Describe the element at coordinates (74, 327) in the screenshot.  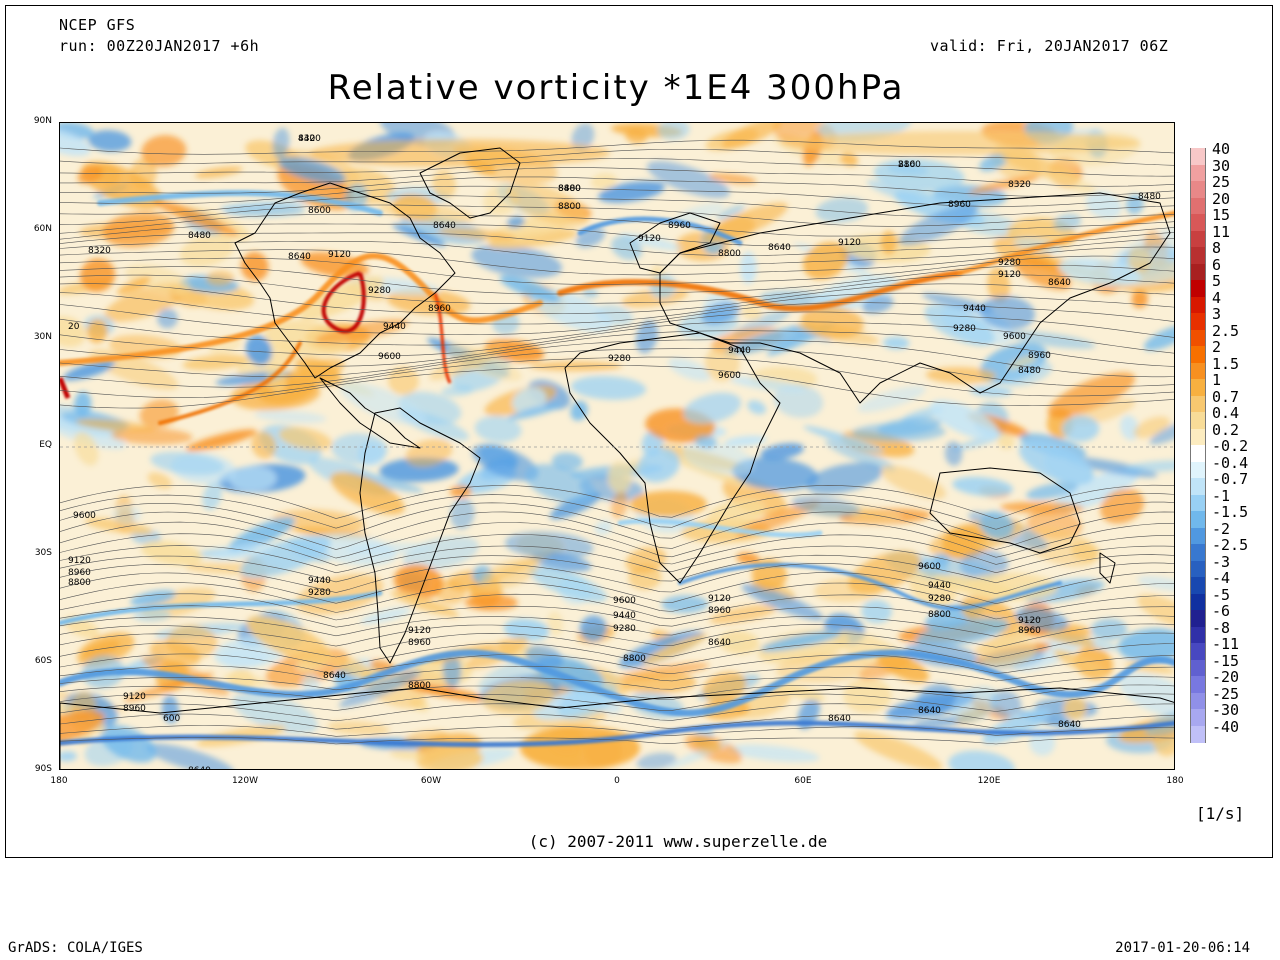
I see `contour-label: 20` at that location.